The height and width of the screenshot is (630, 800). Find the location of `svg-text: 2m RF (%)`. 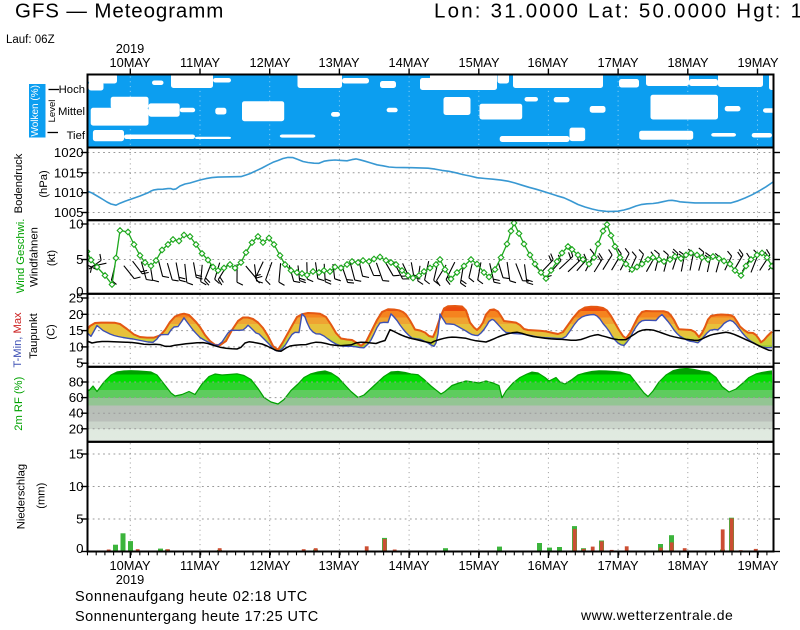

svg-text: 2m RF (%) is located at coordinates (19, 403).